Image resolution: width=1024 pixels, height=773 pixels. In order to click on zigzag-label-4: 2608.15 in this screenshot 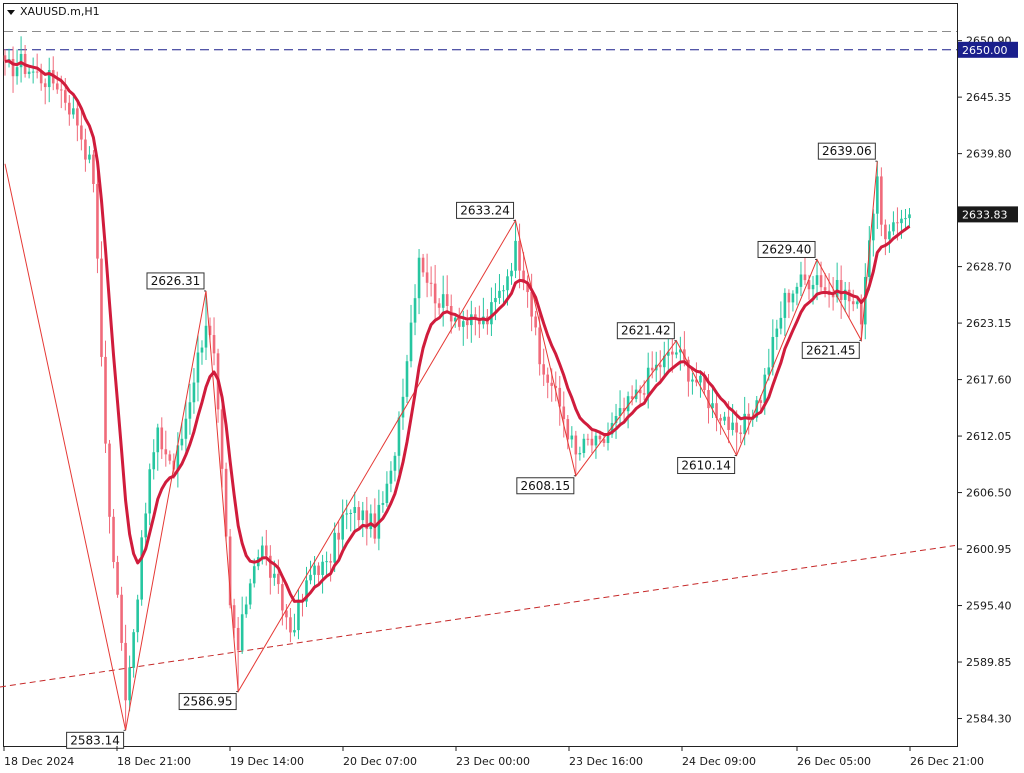, I will do `click(546, 485)`.